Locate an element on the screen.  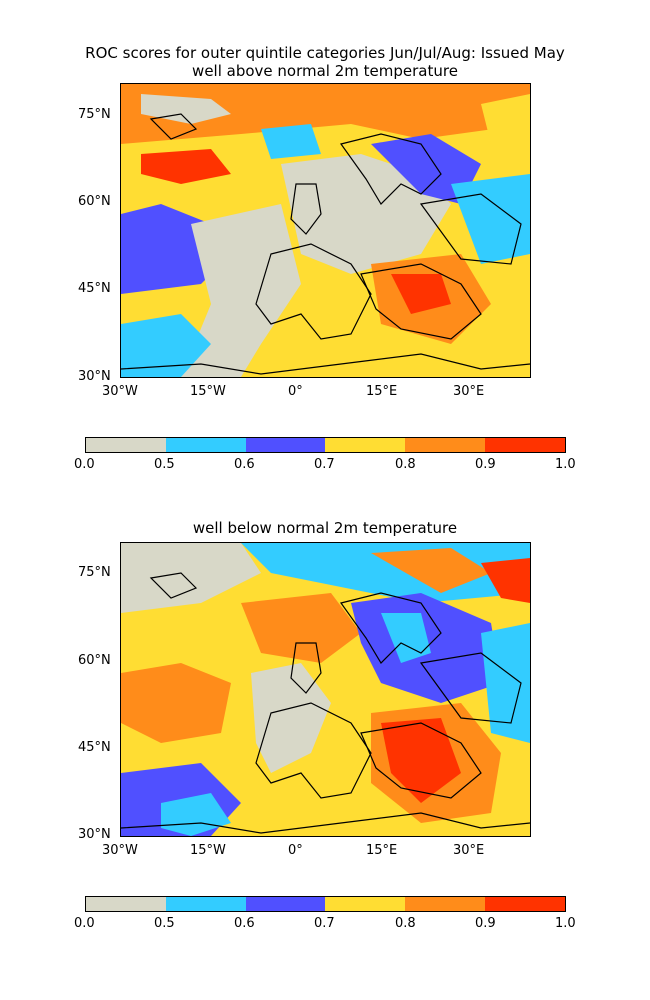
panel-1-title: well above normal 2m temperature is located at coordinates (325, 71).